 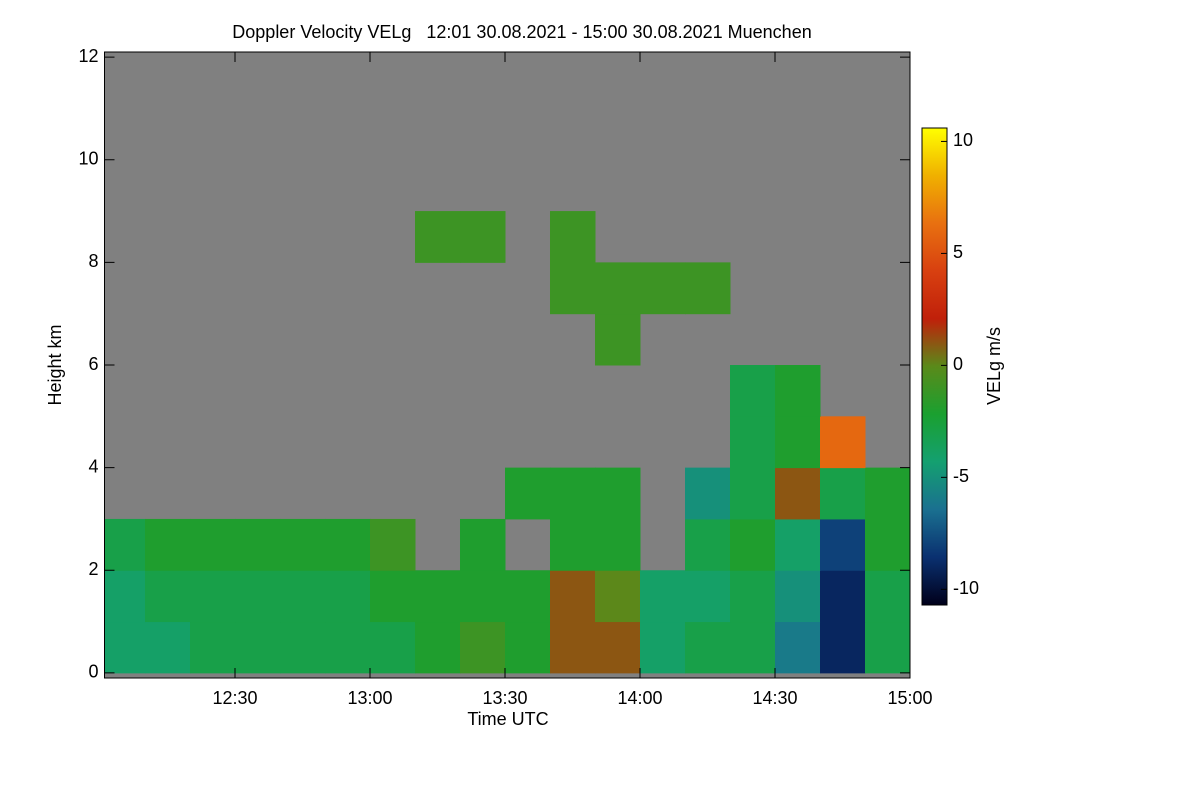 What do you see at coordinates (994, 366) in the screenshot?
I see `colorbar-label: VELg m/s` at bounding box center [994, 366].